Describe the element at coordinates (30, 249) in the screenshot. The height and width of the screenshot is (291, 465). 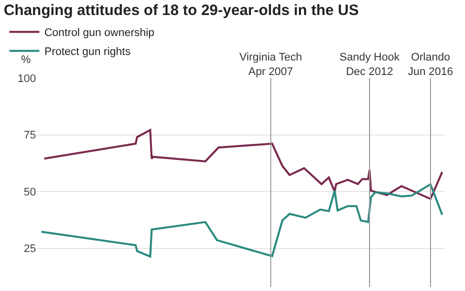
I see `y-tick-label: 25` at that location.